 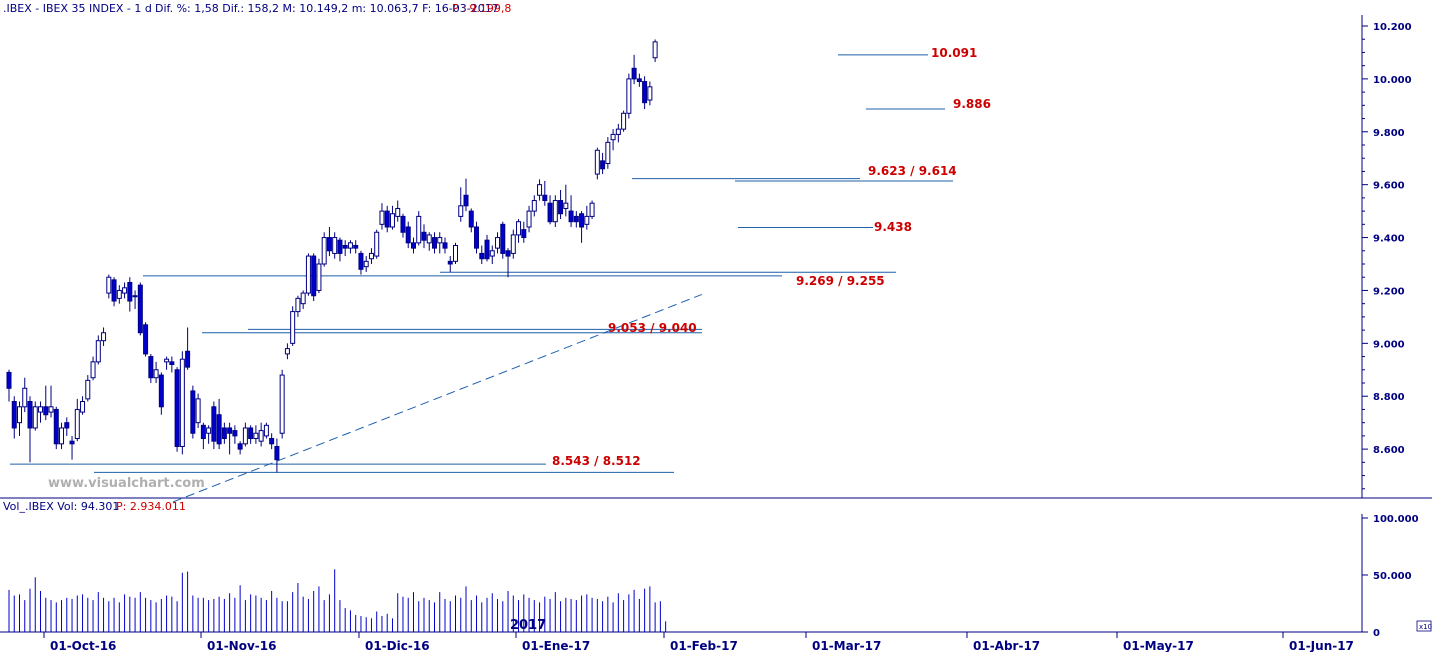 What do you see at coordinates (681, 7) in the screenshot?
I see `header-strip` at bounding box center [681, 7].